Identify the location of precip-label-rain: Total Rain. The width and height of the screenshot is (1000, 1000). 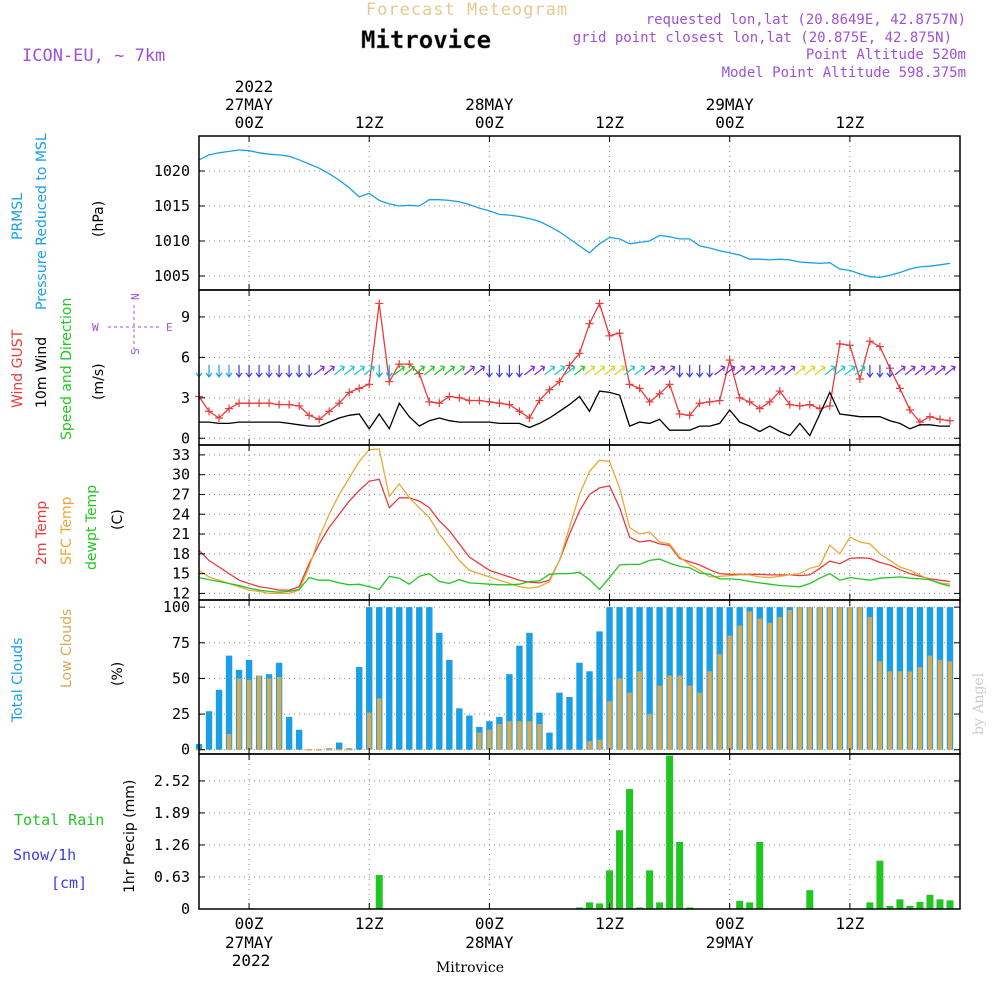
(59, 820).